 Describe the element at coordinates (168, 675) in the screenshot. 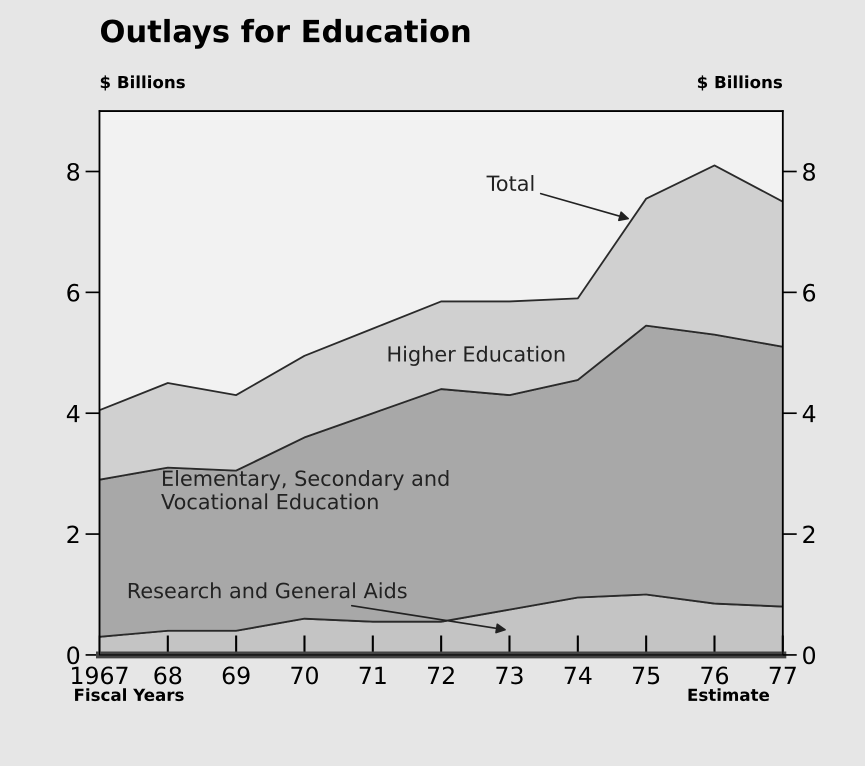

I see `x-tick-label: 68` at that location.